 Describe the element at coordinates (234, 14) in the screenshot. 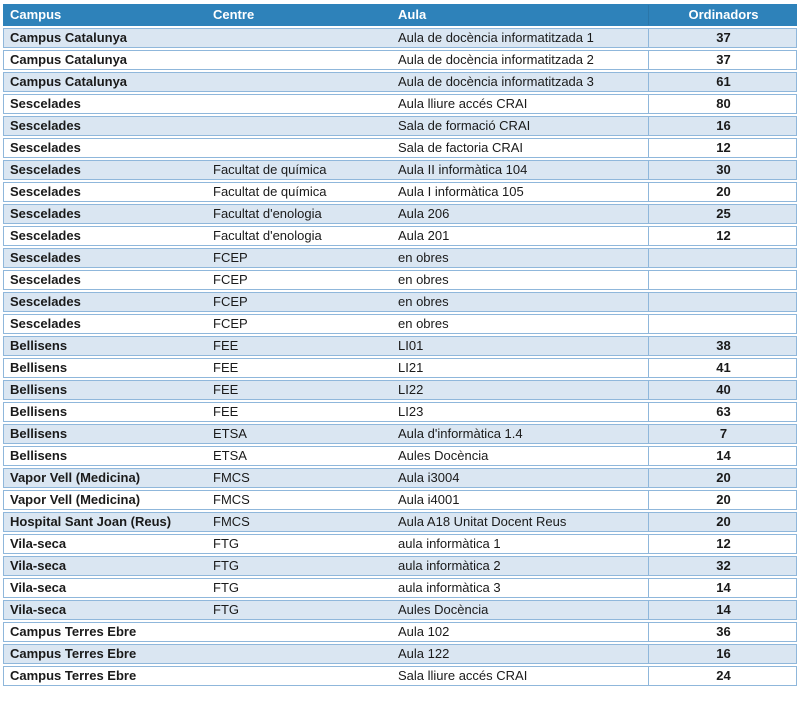

I see `column-header-centre: Centre` at that location.